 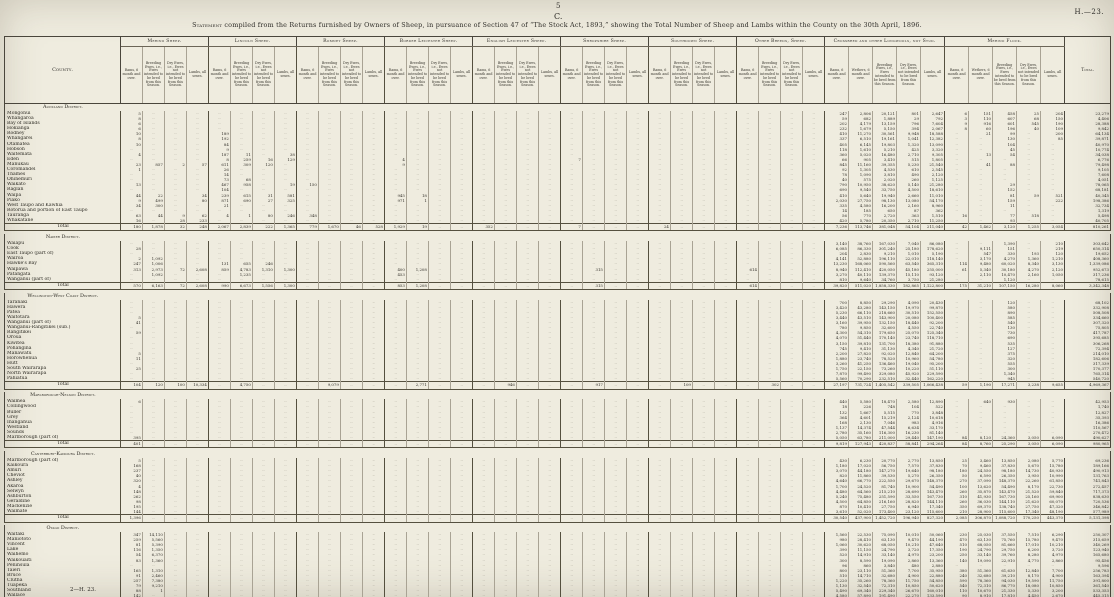 I want to click on row-total-cell: 40,970, so click(x=1088, y=144).